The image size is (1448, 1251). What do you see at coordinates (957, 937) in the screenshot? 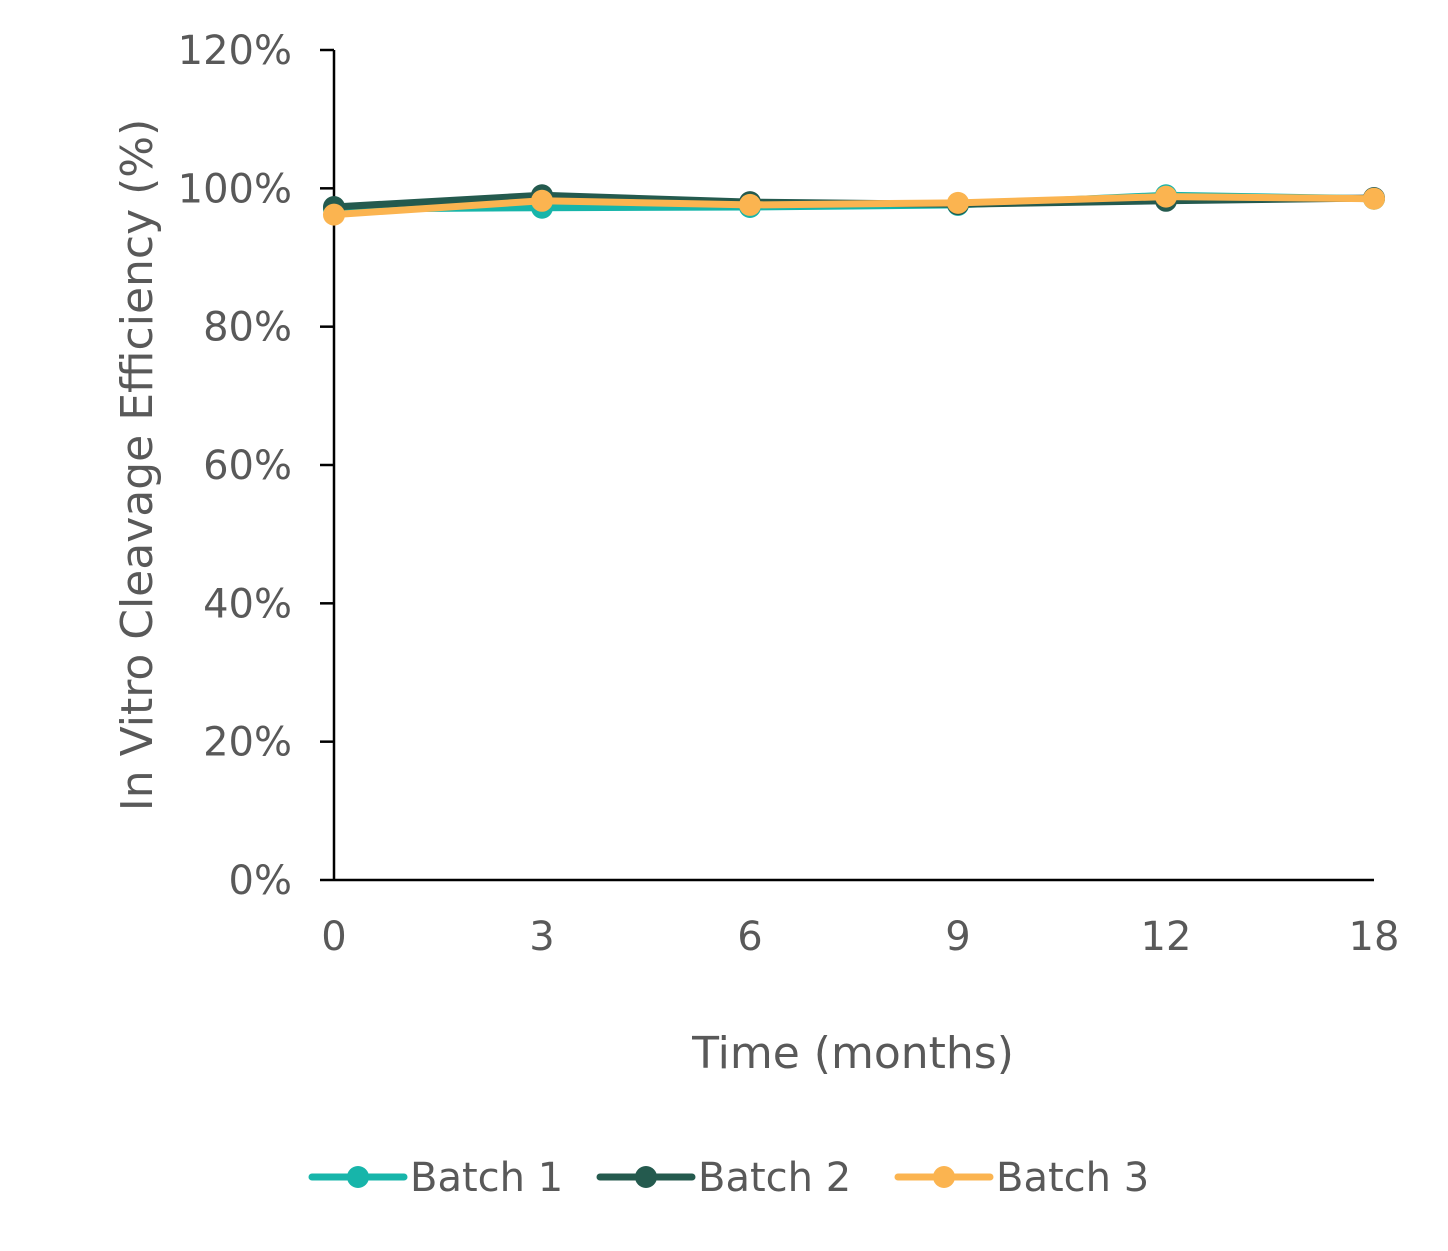
I see `x-tick-label: 9` at bounding box center [957, 937].